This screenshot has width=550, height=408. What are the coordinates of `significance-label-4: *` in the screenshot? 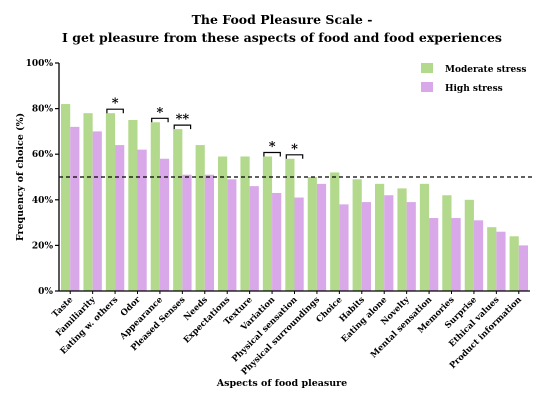 It's located at (294, 149).